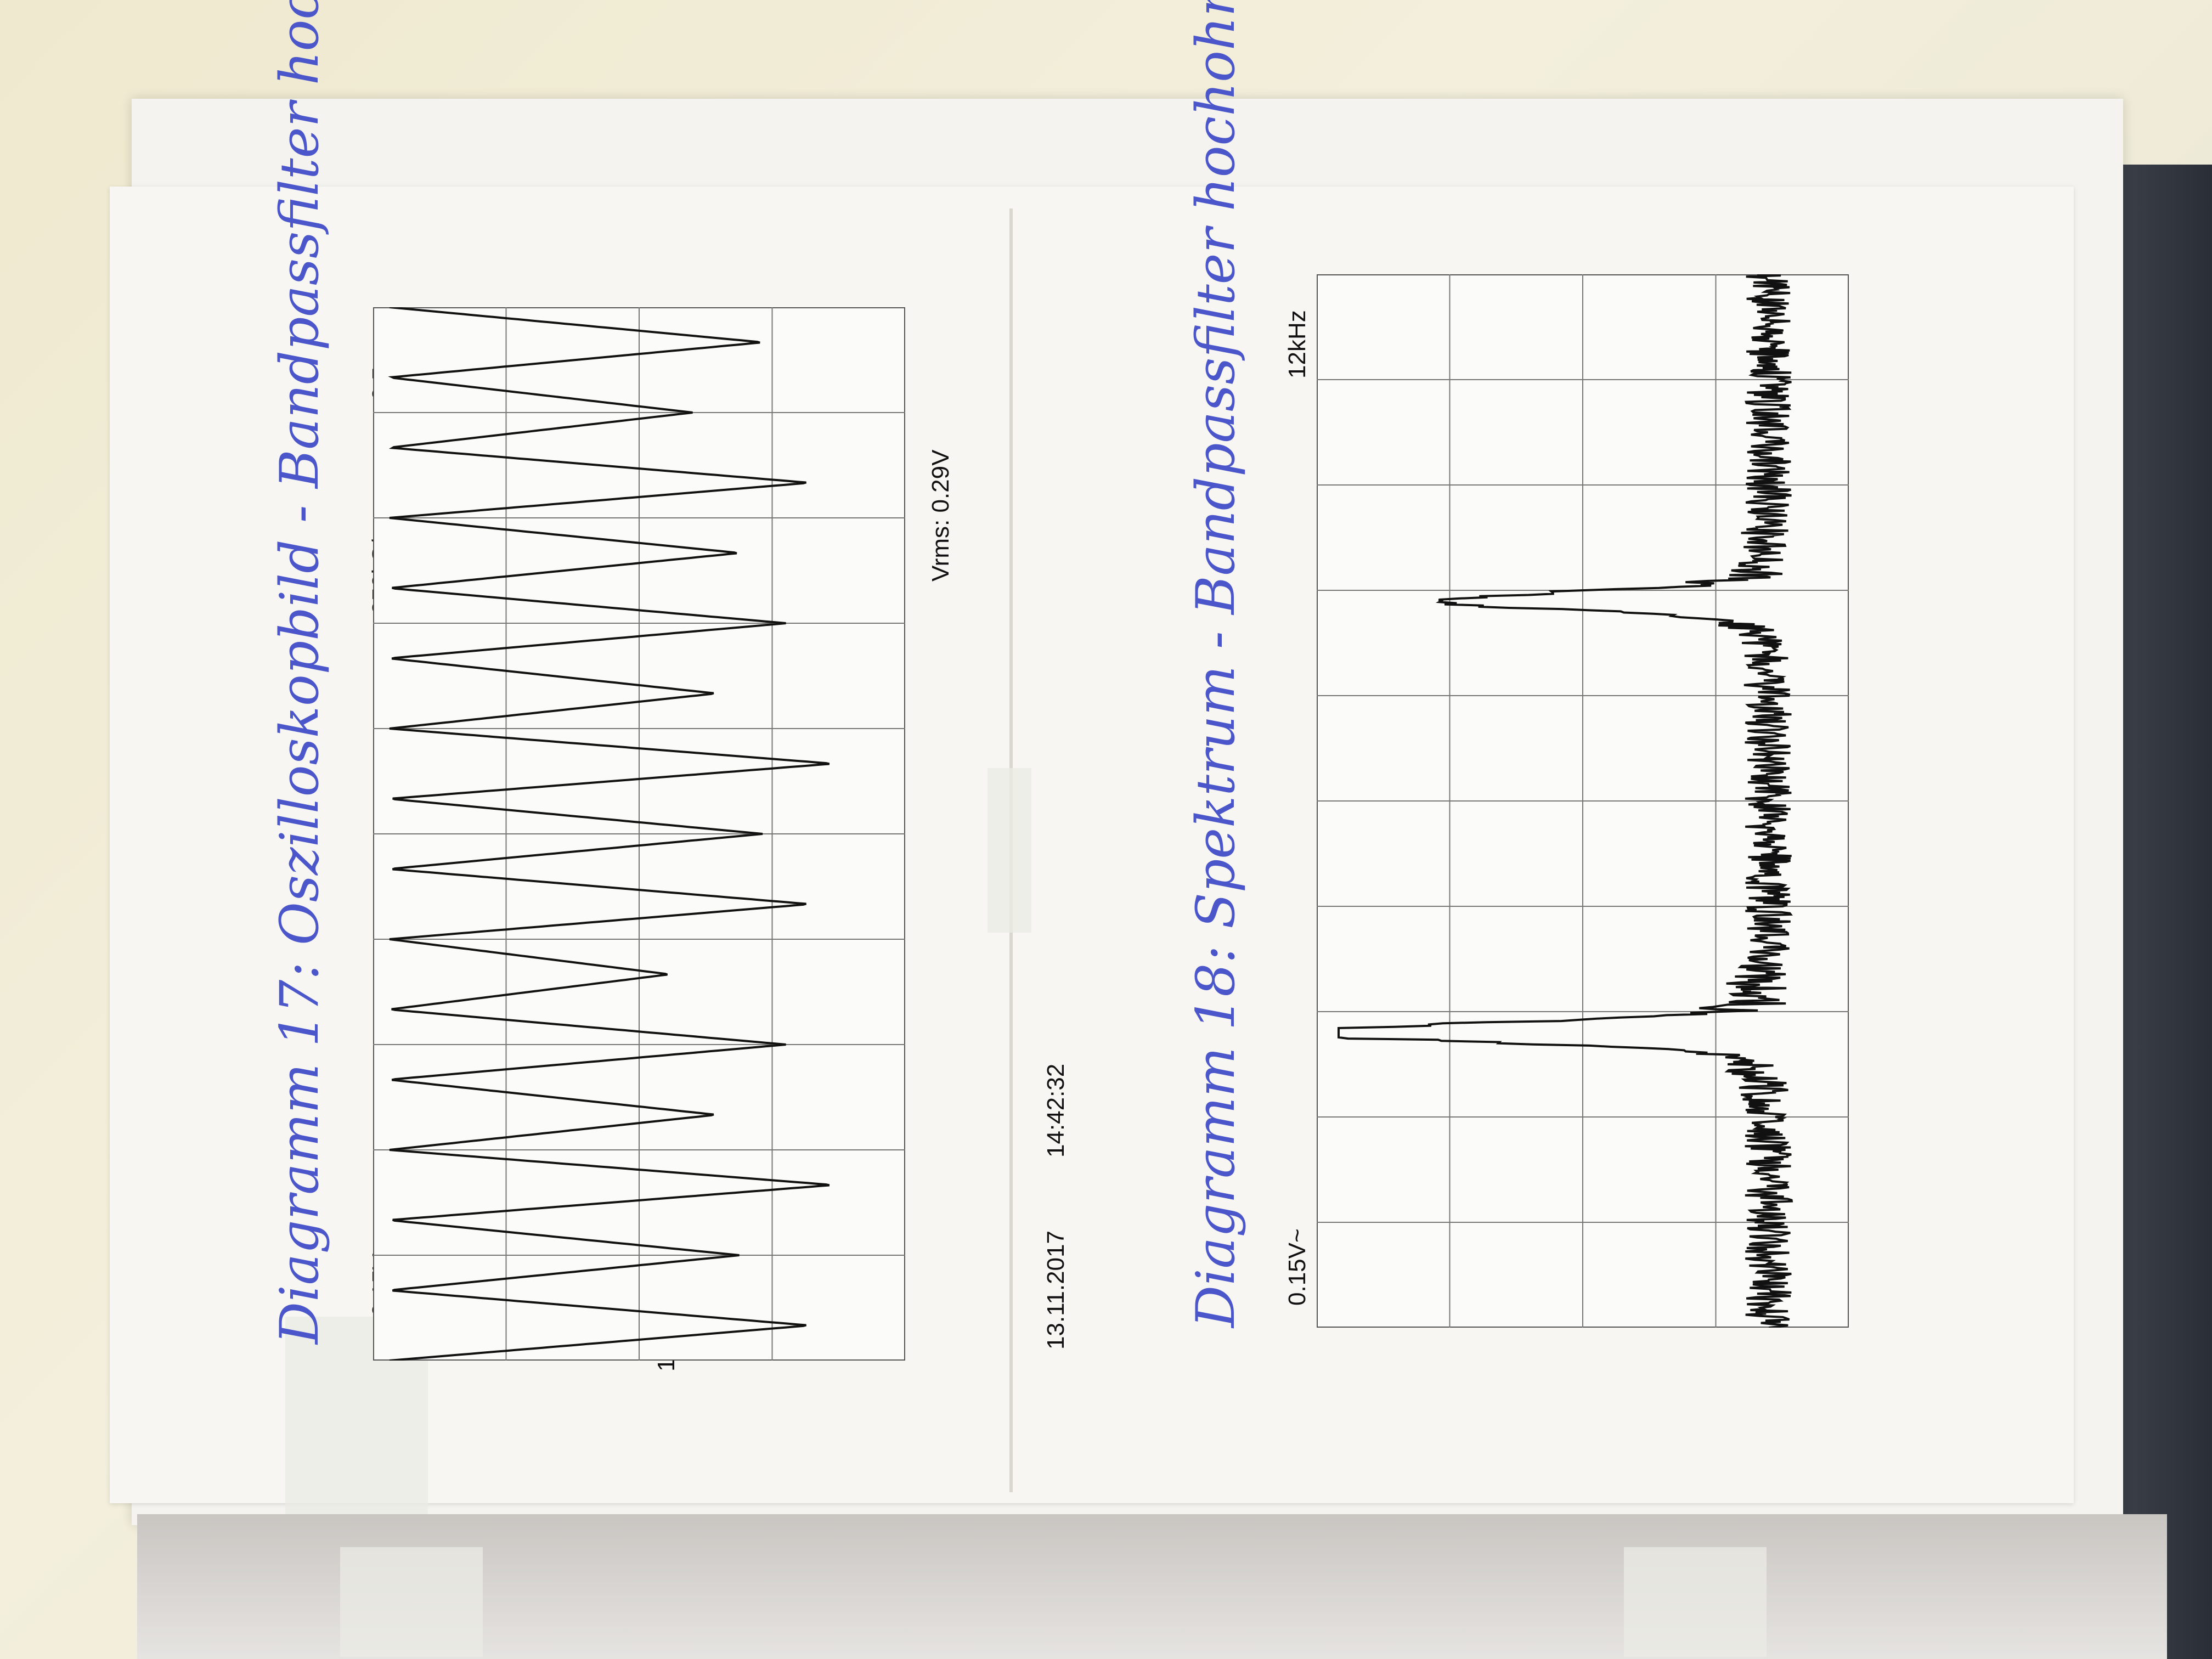  What do you see at coordinates (2165, 912) in the screenshot?
I see `dark-fabric` at bounding box center [2165, 912].